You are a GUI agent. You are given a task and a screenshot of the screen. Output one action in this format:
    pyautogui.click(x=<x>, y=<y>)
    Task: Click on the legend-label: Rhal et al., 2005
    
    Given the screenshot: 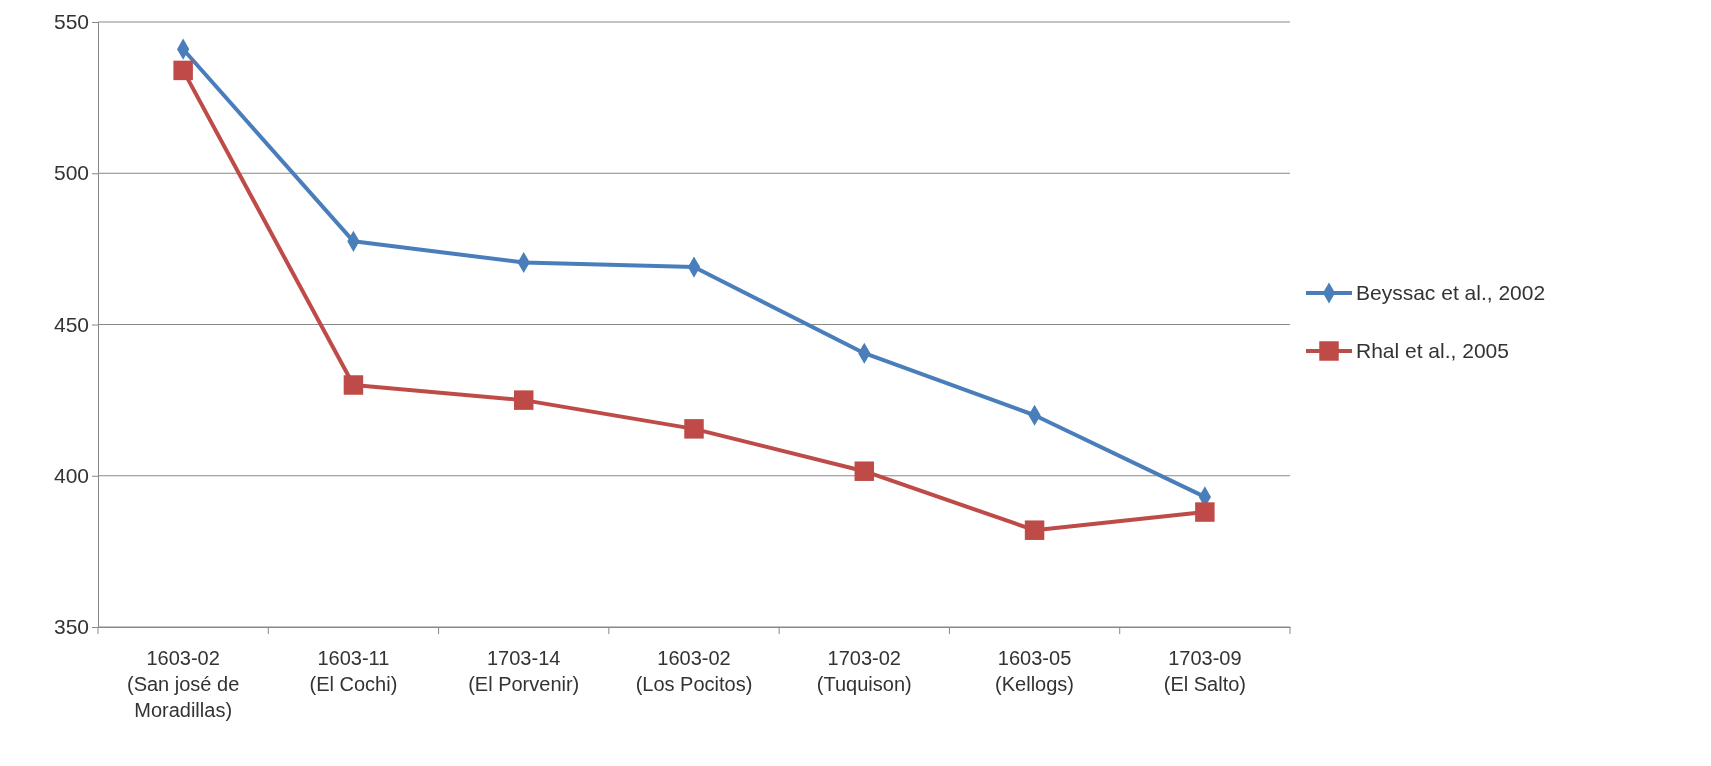 What is the action you would take?
    pyautogui.click(x=1432, y=350)
    